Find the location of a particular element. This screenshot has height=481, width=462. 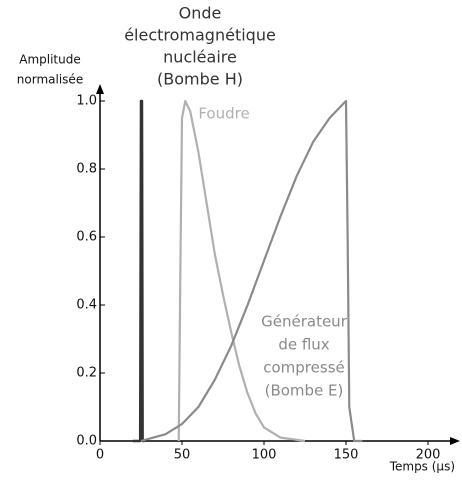

y-tick-label: 0.2 is located at coordinates (86, 373).